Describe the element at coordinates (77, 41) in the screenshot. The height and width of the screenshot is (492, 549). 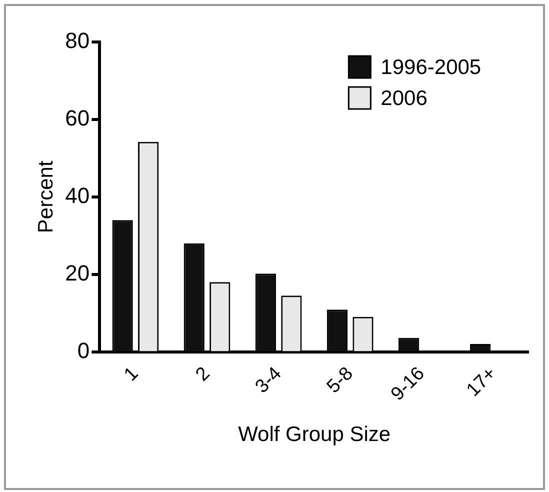
I see `y-tick-label: 80` at that location.